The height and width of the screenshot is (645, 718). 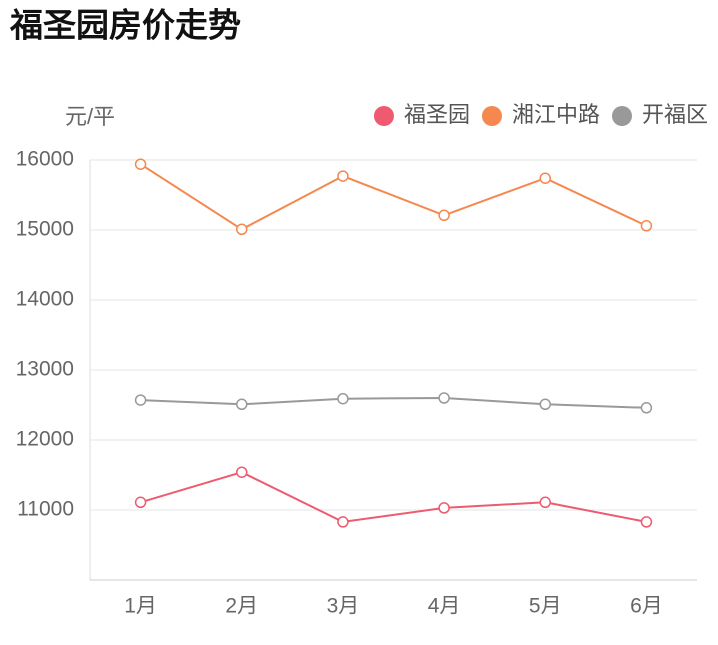 I want to click on x-tick-label: 3月, so click(x=343, y=606).